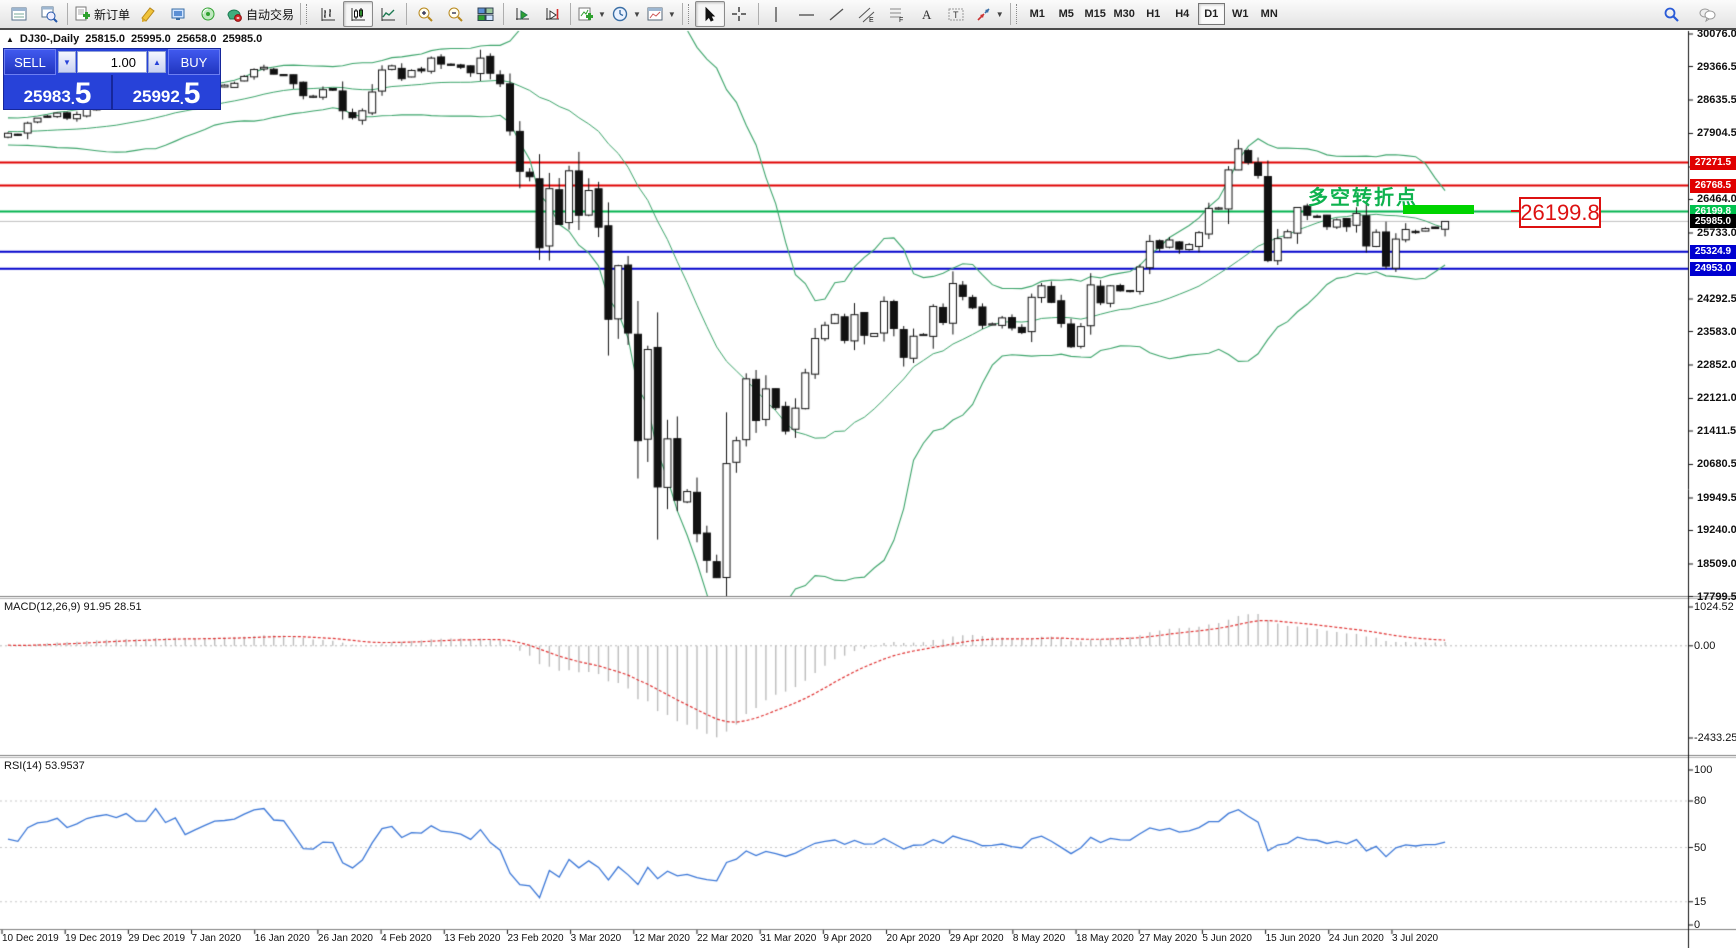  I want to click on templates-icon, so click(655, 14).